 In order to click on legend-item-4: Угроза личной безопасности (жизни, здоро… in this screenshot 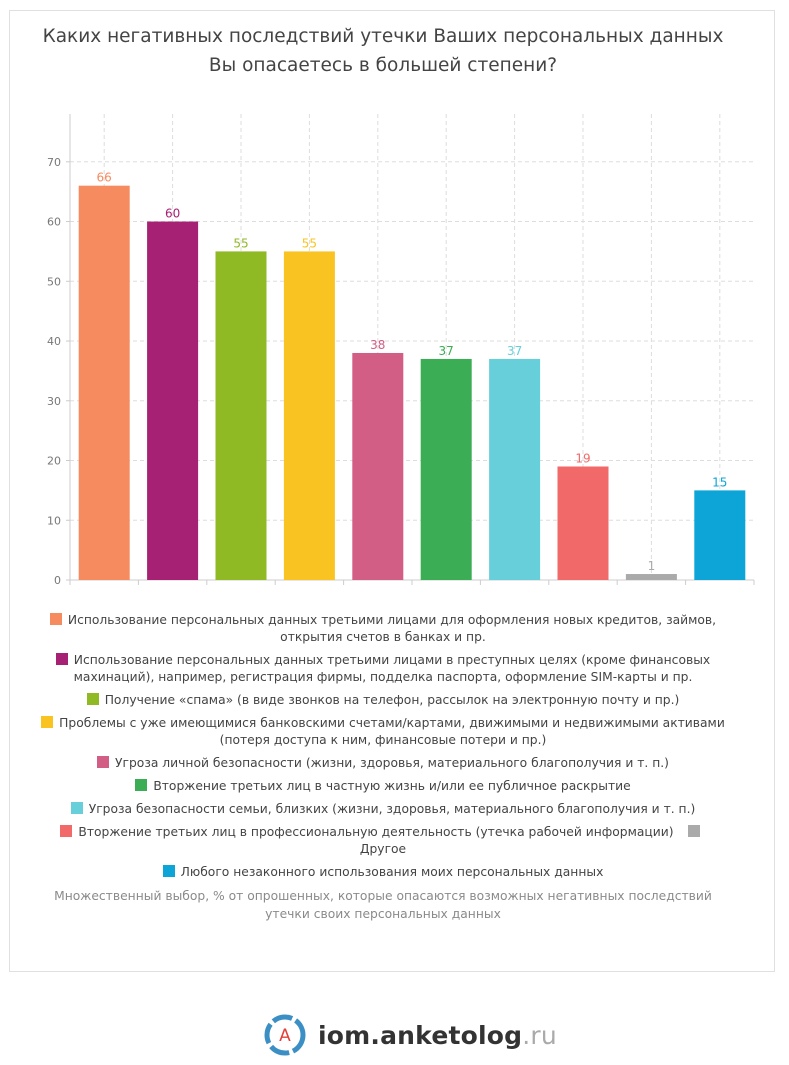, I will do `click(383, 763)`.